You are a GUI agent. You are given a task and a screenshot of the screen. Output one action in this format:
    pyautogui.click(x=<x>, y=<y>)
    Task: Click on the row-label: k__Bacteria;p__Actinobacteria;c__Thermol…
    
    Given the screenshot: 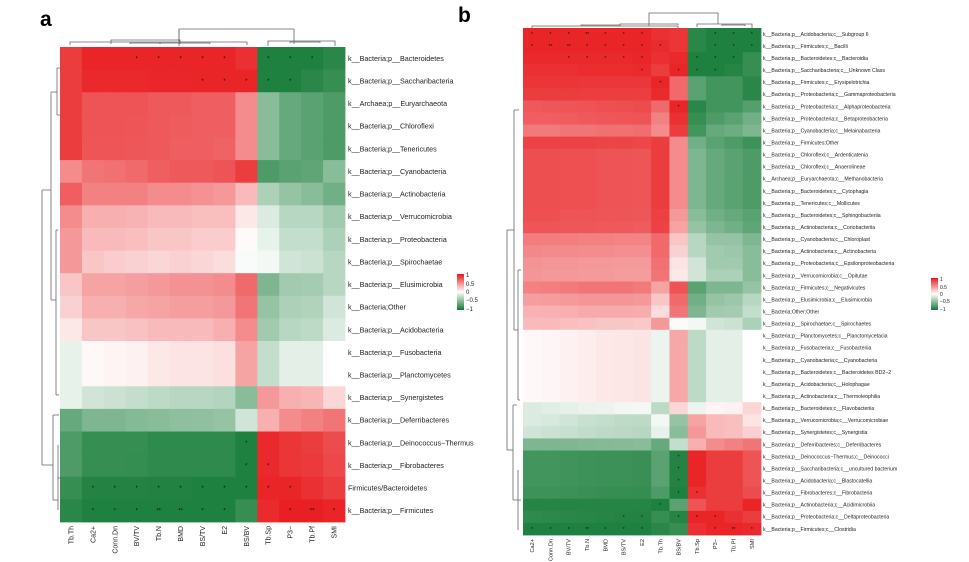 What is the action you would take?
    pyautogui.click(x=821, y=397)
    